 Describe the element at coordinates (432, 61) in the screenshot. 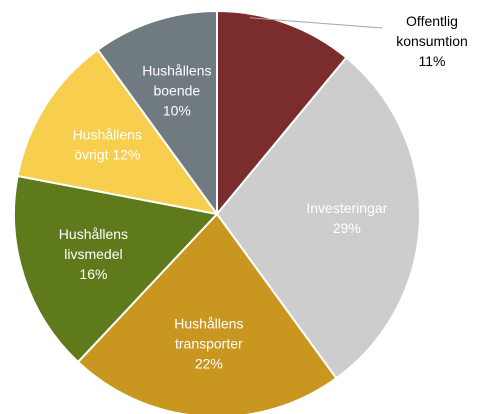

I see `slice-label-0-line-2: 11%` at that location.